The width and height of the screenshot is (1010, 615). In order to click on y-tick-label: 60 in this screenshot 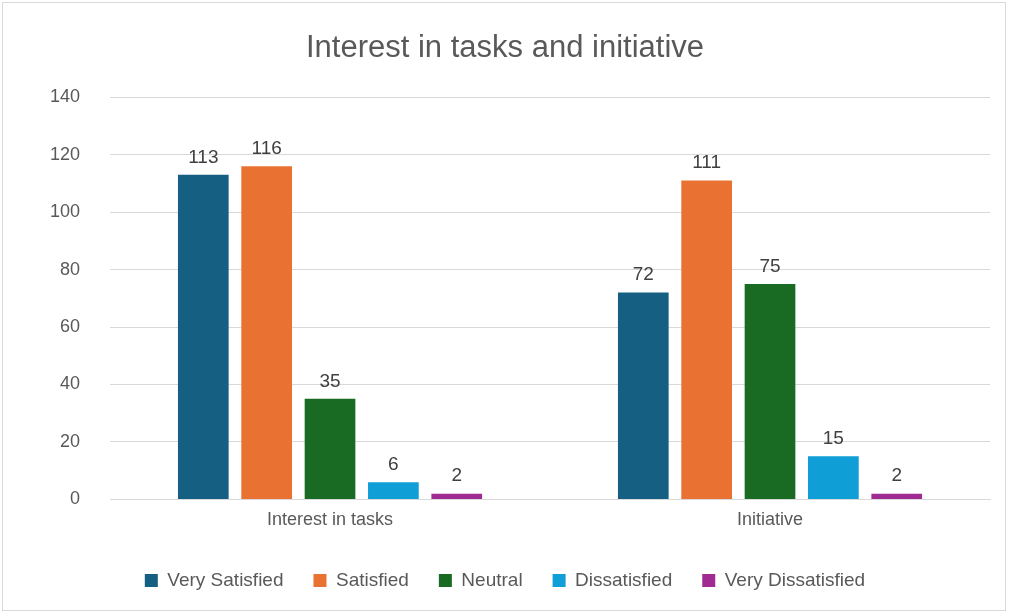, I will do `click(70, 326)`.